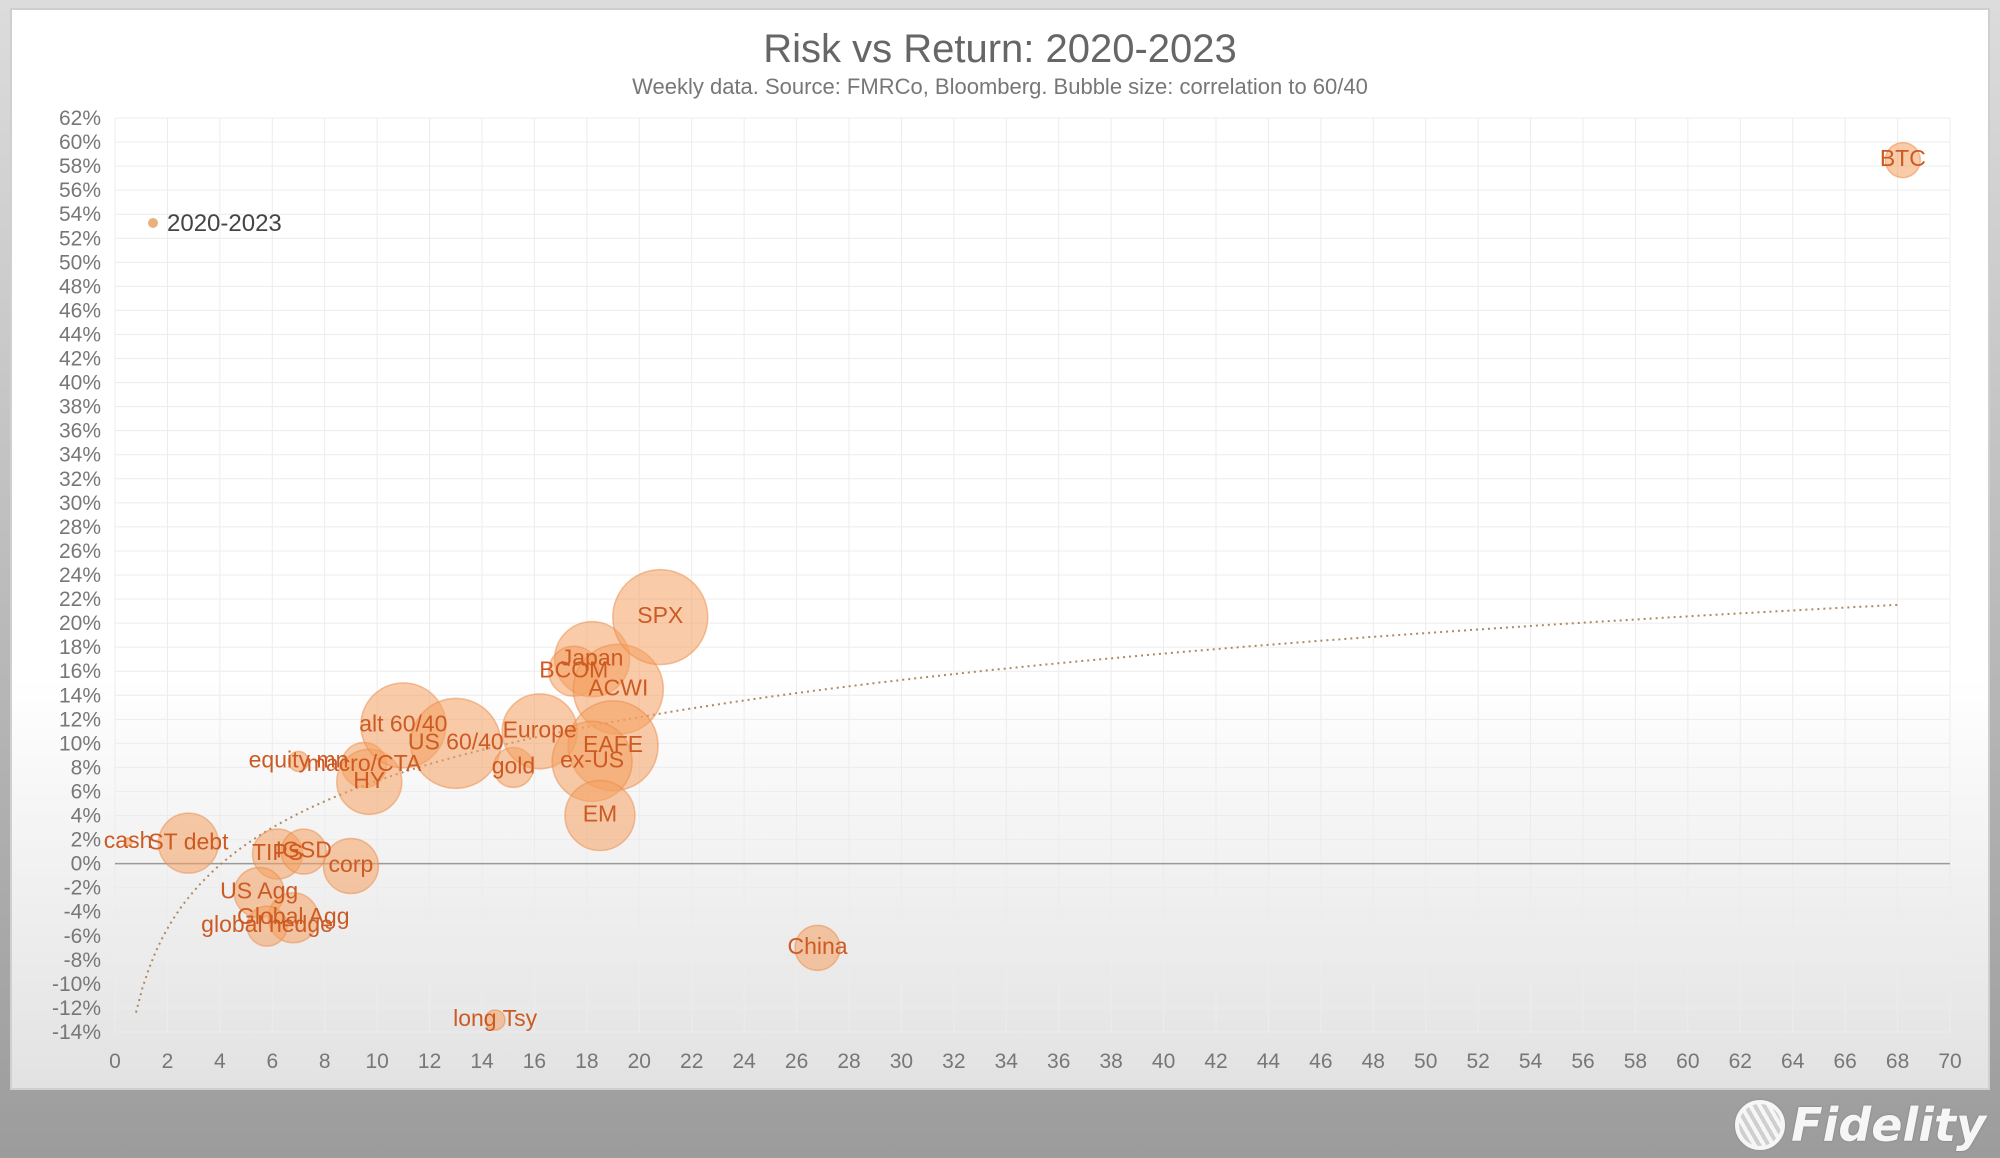 The width and height of the screenshot is (2000, 1158). I want to click on y-tick-label: 28%, so click(80, 527).